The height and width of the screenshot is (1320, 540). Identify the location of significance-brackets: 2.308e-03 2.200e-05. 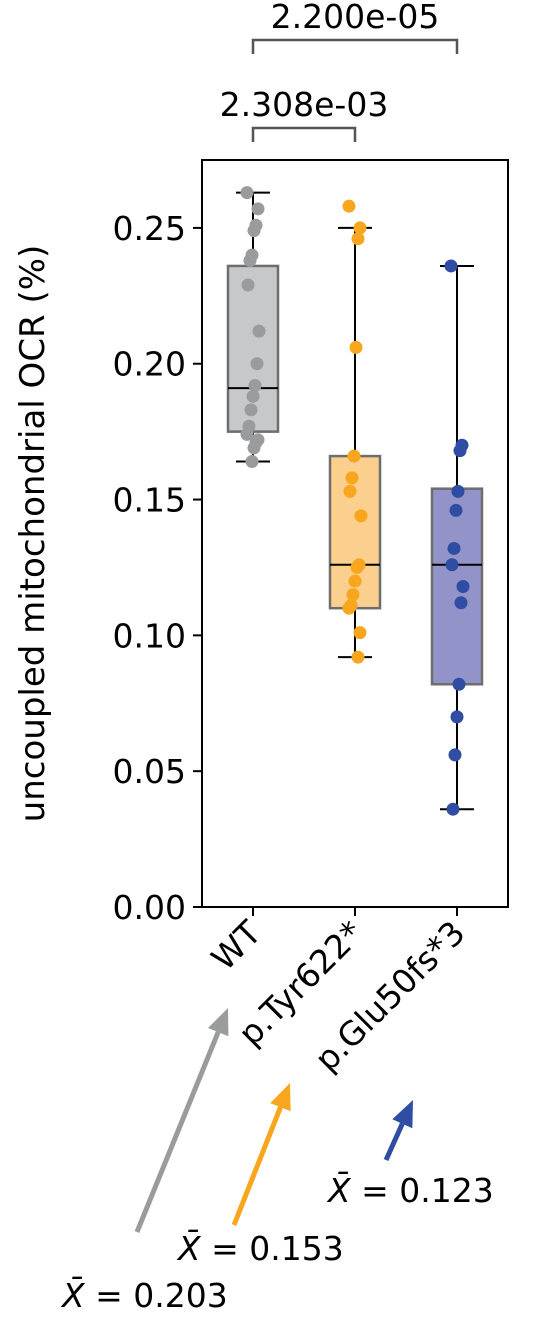
(339, 71).